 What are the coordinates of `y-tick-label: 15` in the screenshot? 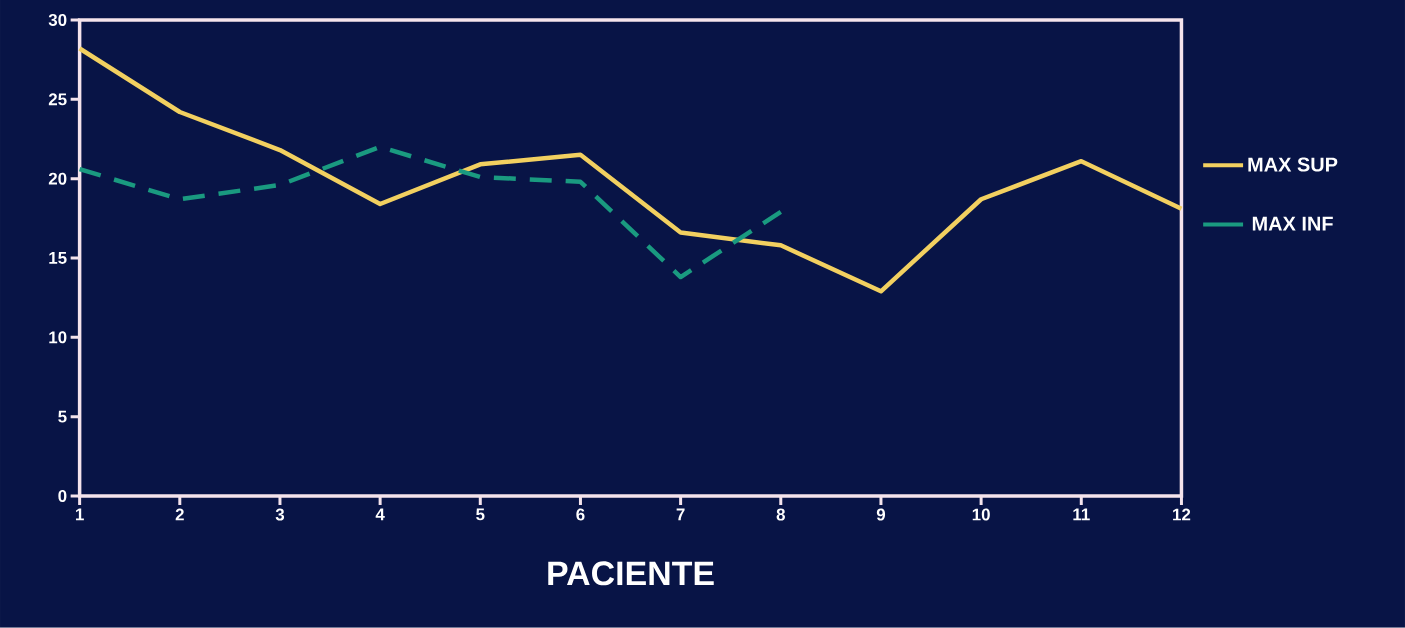 It's located at (58, 258).